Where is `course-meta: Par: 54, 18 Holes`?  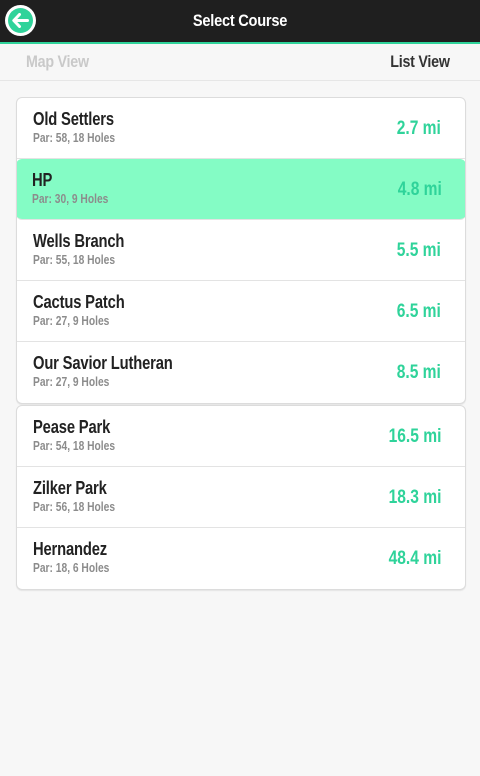 course-meta: Par: 54, 18 Holes is located at coordinates (74, 446).